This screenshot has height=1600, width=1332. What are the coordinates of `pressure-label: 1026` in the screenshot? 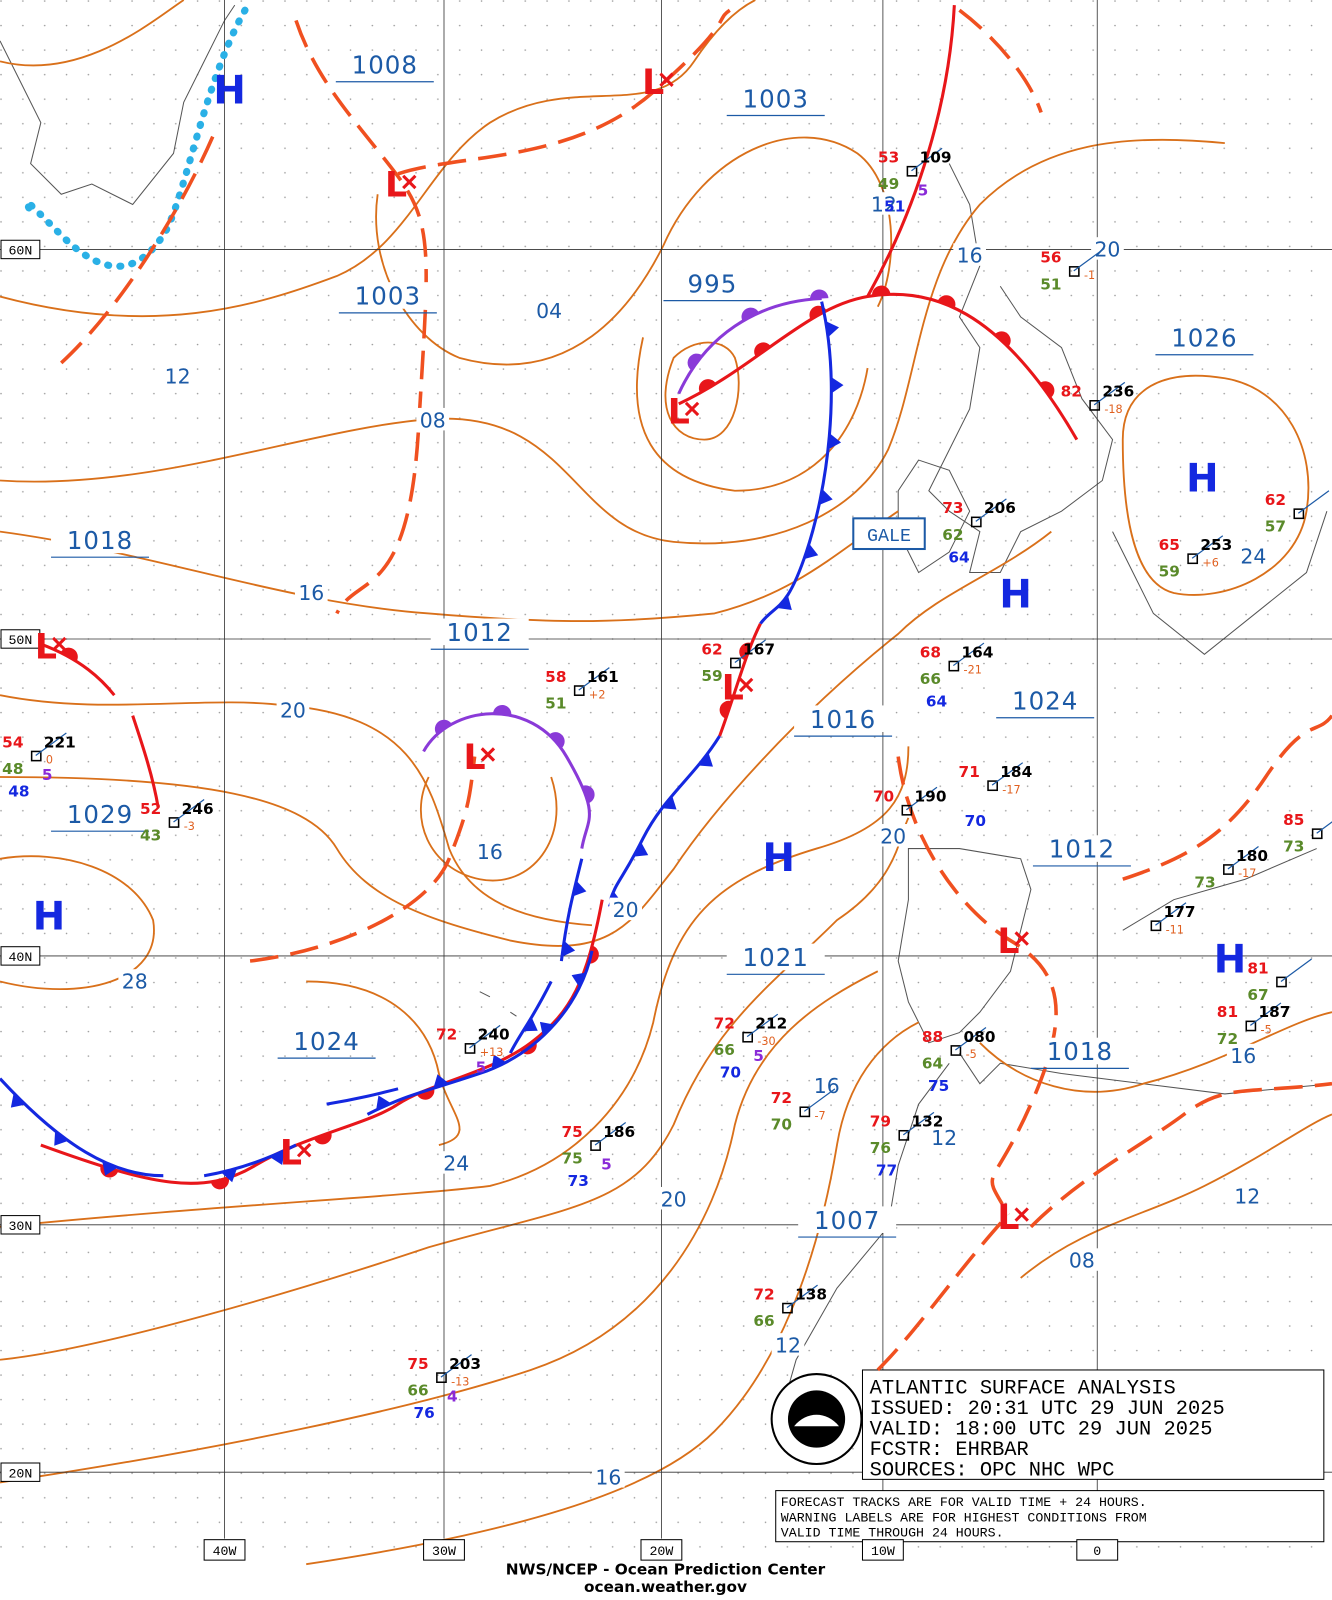 It's located at (1204, 338).